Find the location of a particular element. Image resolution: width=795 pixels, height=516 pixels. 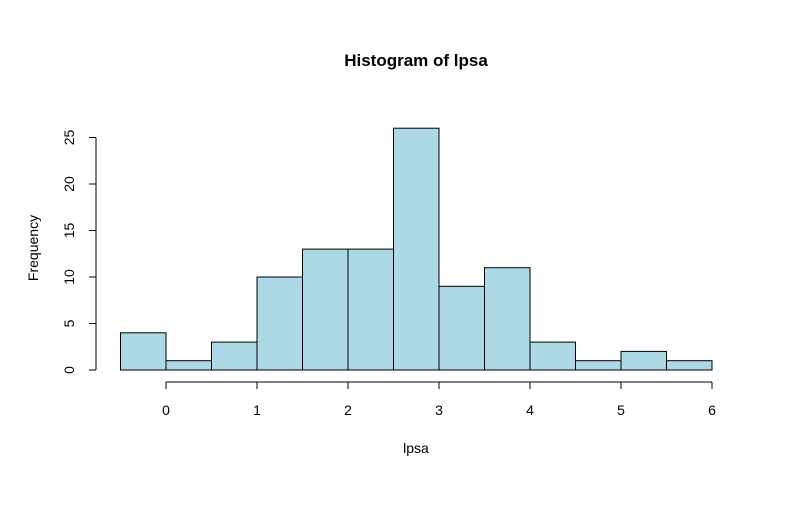

x-tick-label: 0 is located at coordinates (166, 410).